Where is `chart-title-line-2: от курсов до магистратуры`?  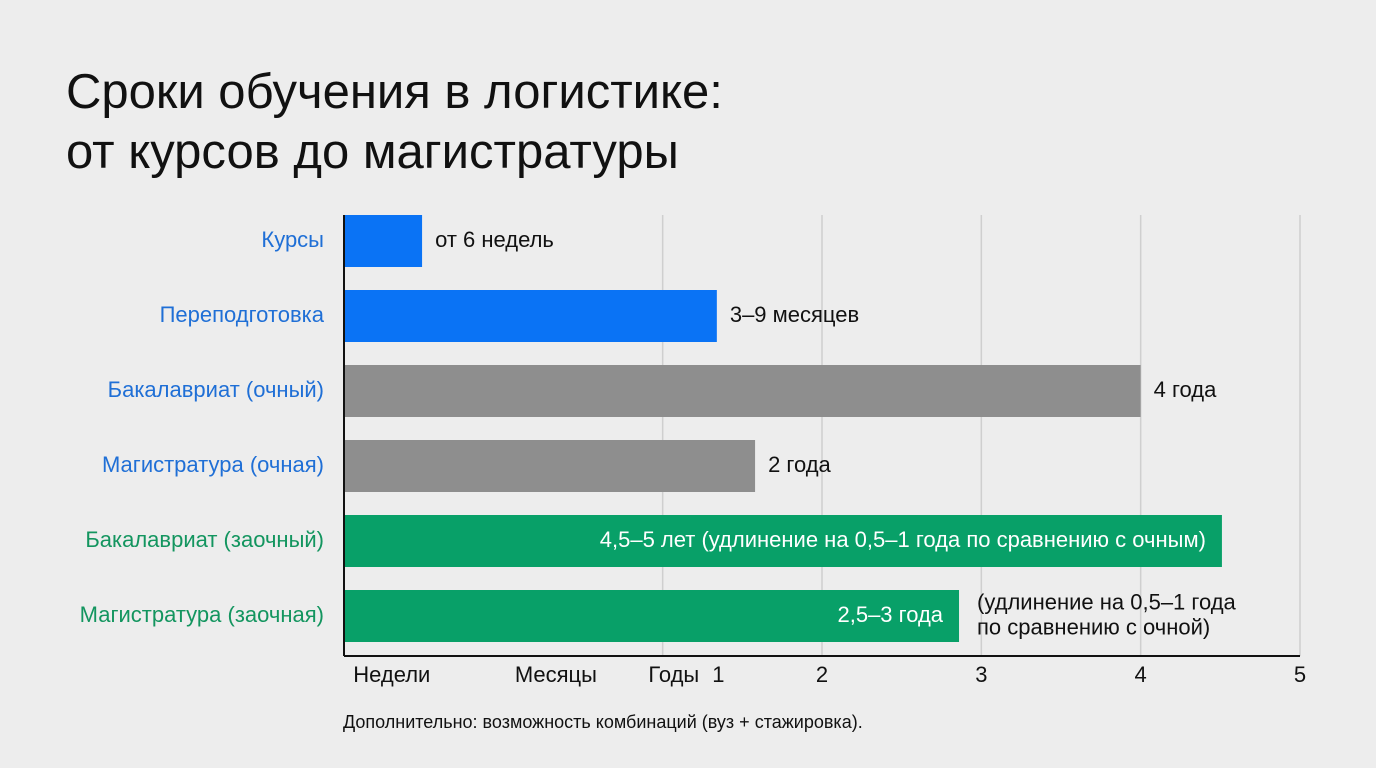 chart-title-line-2: от курсов до магистратуры is located at coordinates (372, 152).